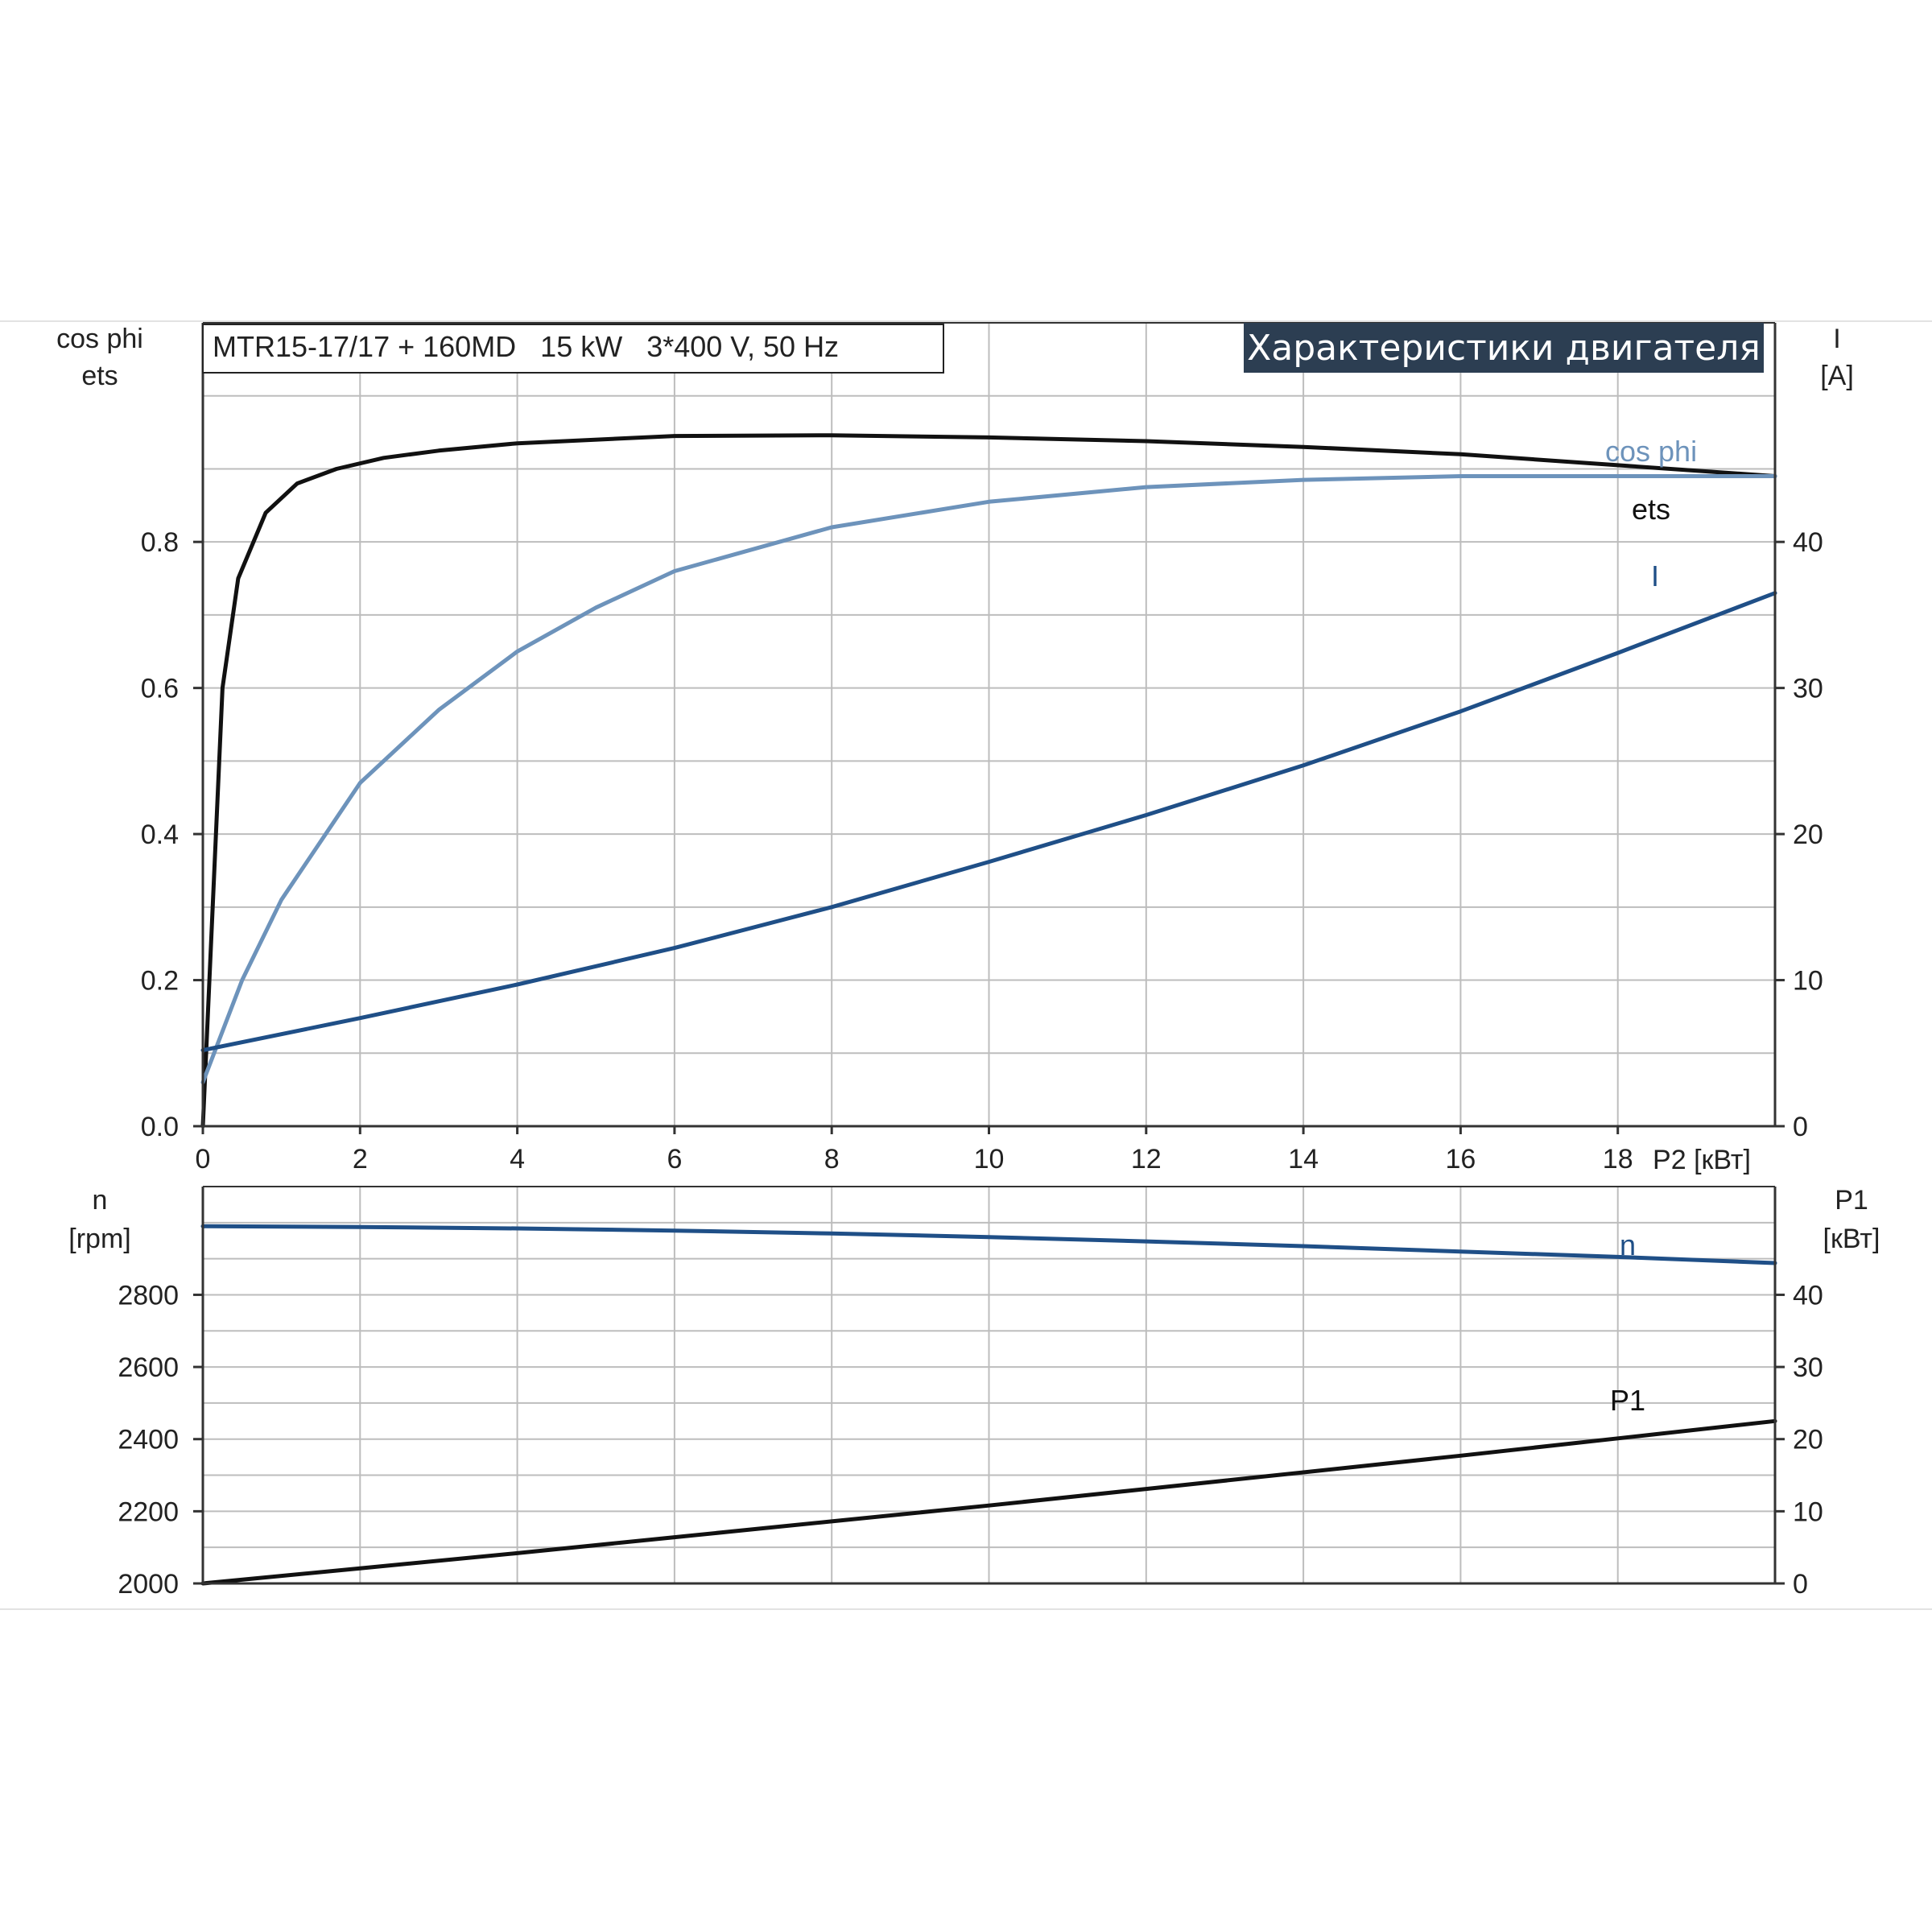  What do you see at coordinates (1460, 1159) in the screenshot?
I see `x-tick-label: 16` at bounding box center [1460, 1159].